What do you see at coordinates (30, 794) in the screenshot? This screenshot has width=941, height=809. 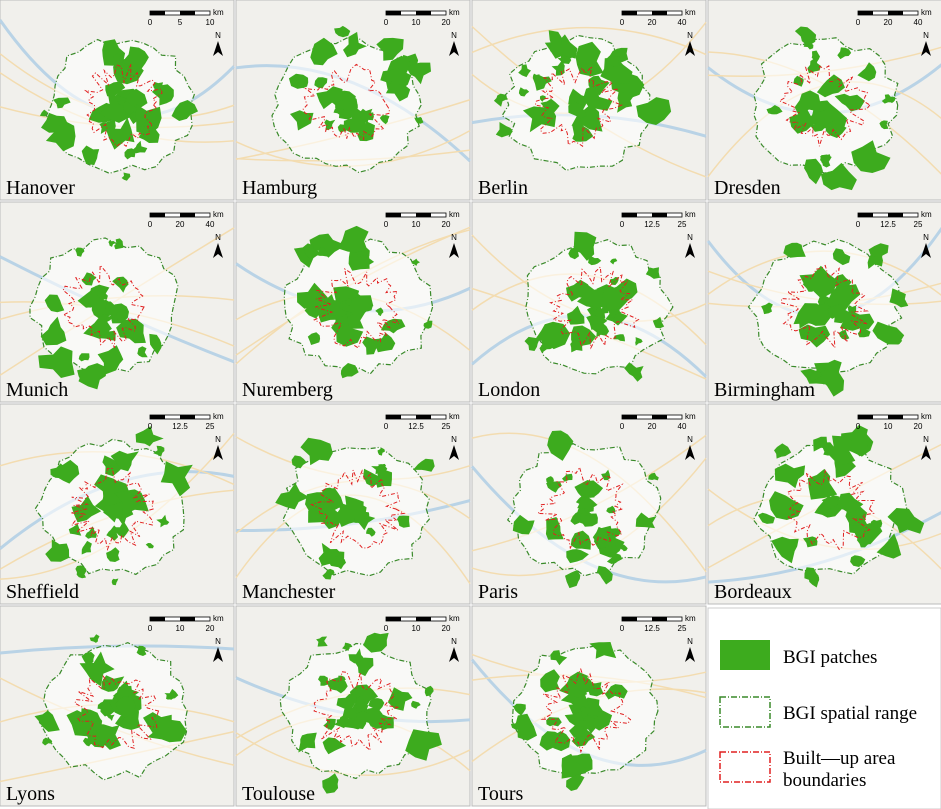 I see `city-name: Lyons` at bounding box center [30, 794].